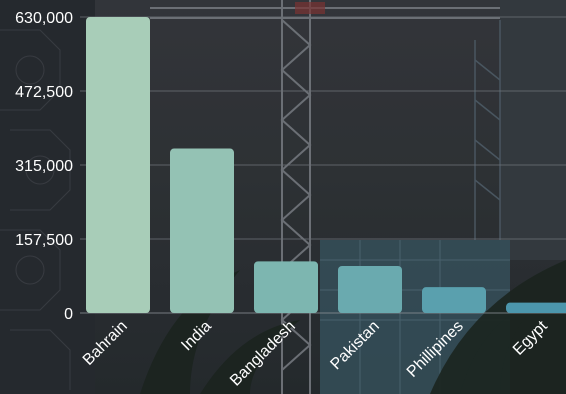 The height and width of the screenshot is (394, 566). Describe the element at coordinates (68, 314) in the screenshot. I see `y-tick-label: 0` at that location.